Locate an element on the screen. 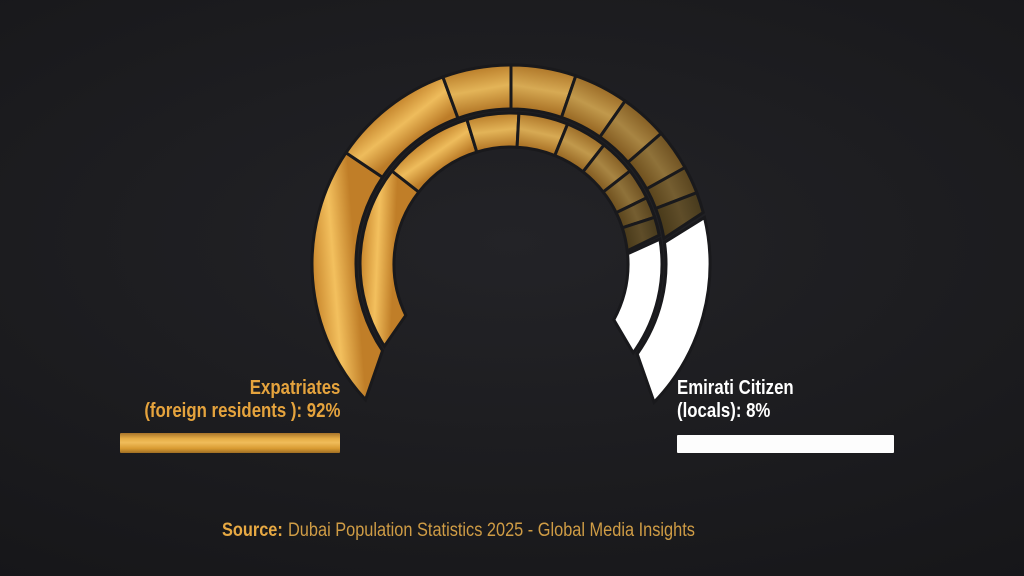 The image size is (1024, 576). expatriates-label-line1: Expatriates is located at coordinates (294, 388).